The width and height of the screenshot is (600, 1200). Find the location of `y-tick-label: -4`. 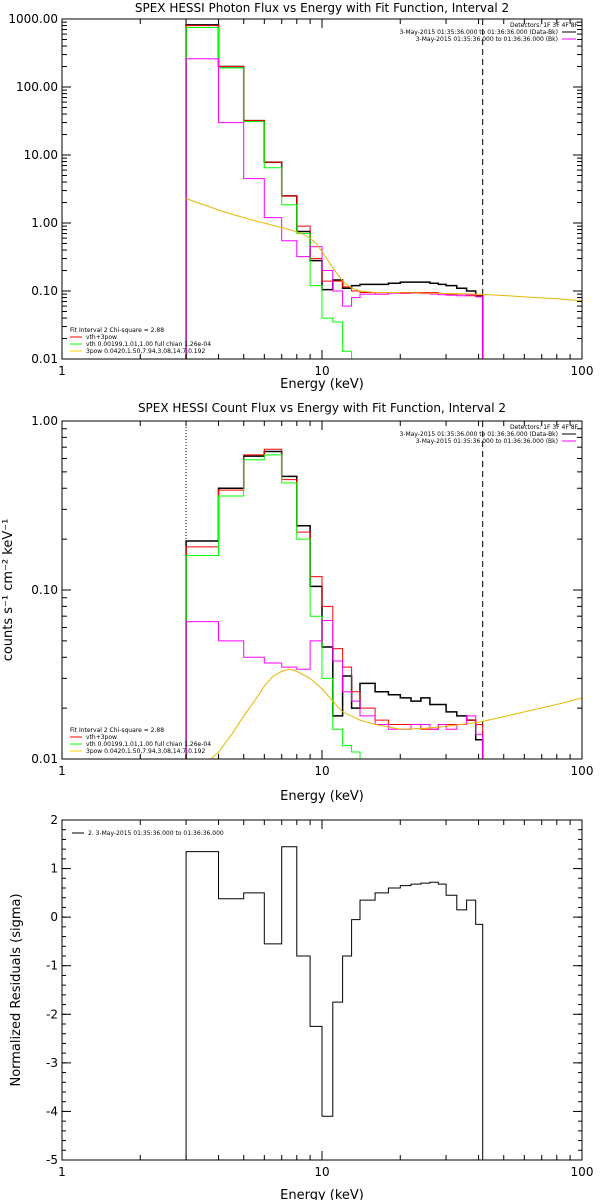

y-tick-label: -4 is located at coordinates (52, 1111).